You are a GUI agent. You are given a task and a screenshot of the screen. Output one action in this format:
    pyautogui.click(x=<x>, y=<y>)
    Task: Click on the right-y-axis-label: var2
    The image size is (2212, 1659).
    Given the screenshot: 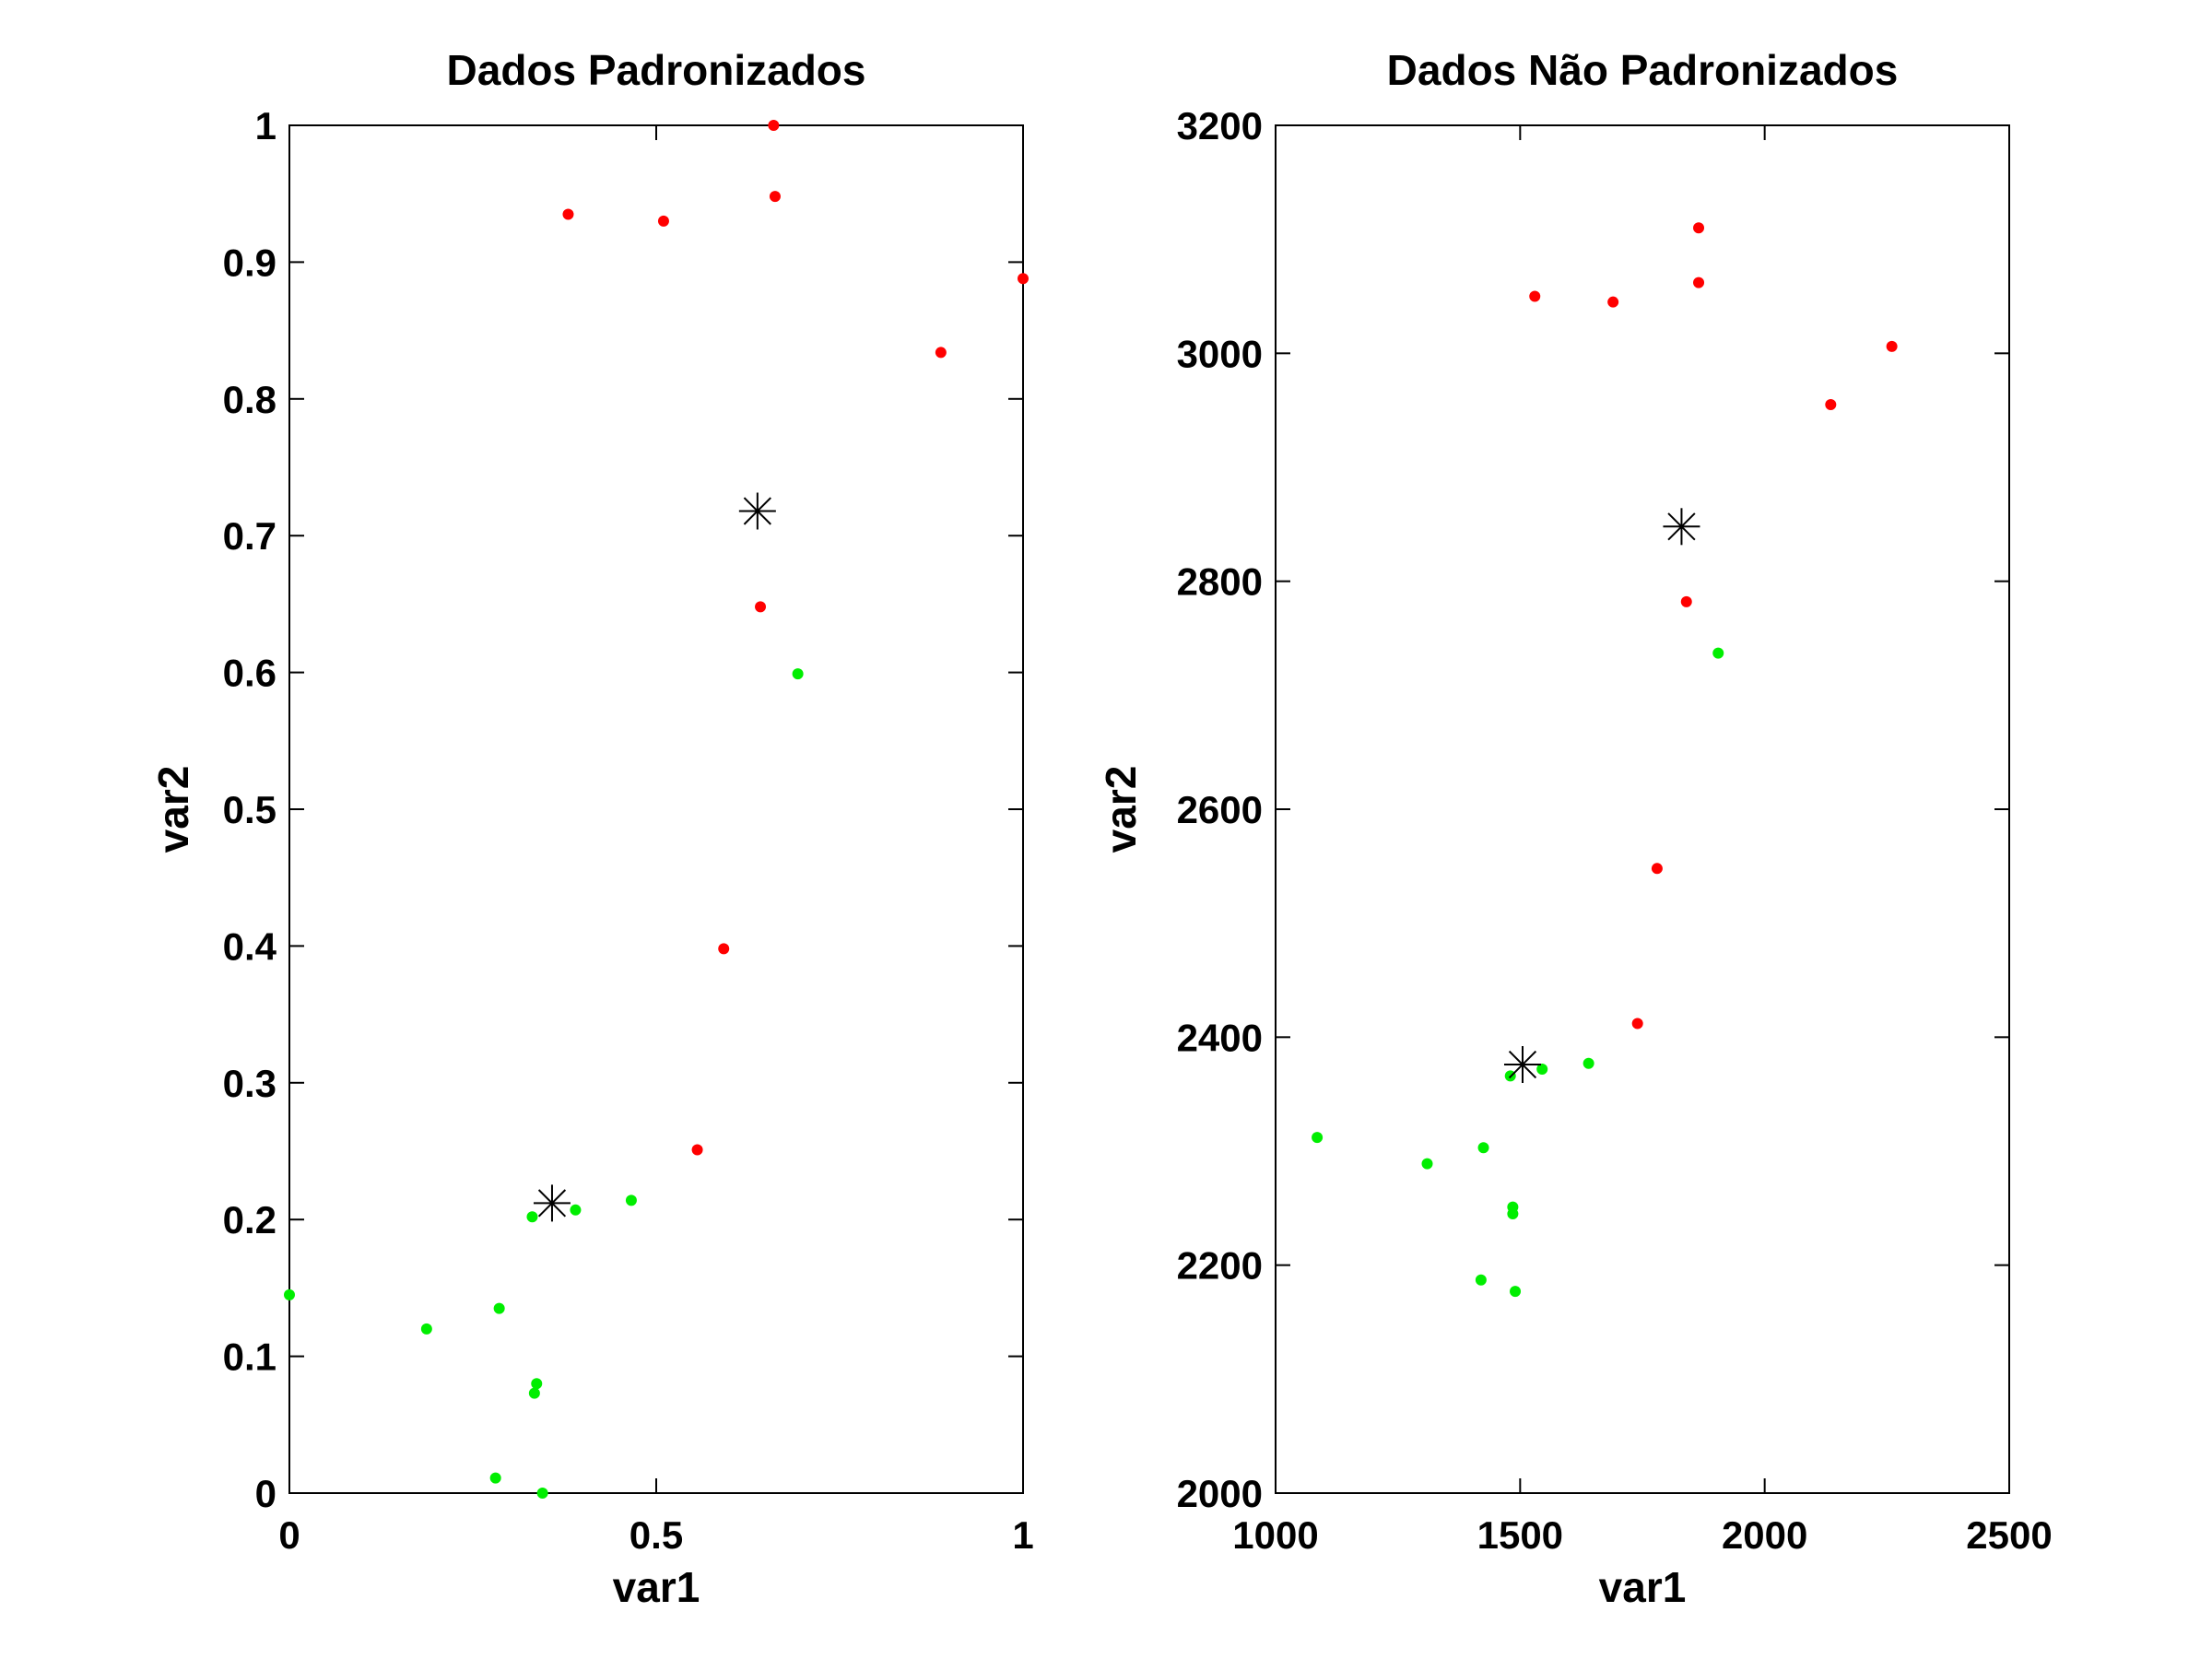 What is the action you would take?
    pyautogui.click(x=1121, y=809)
    